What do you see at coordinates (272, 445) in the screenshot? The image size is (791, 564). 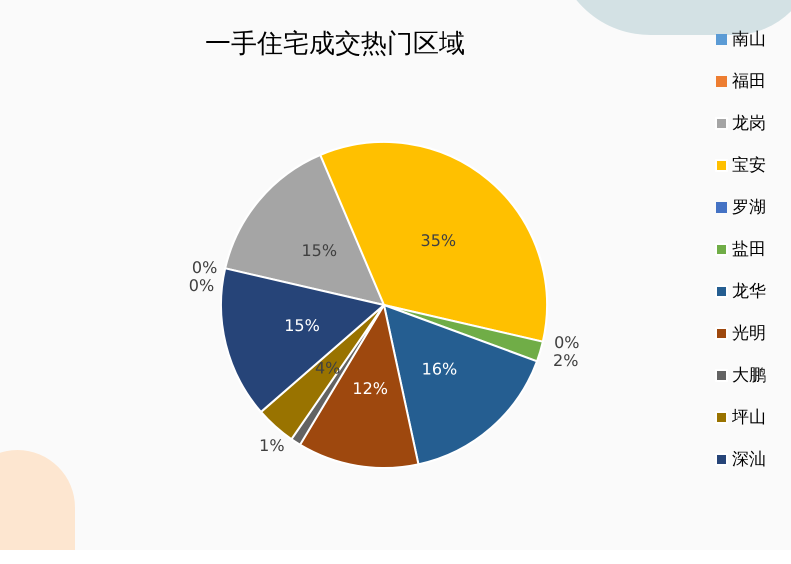 I see `data-label: 1%` at bounding box center [272, 445].